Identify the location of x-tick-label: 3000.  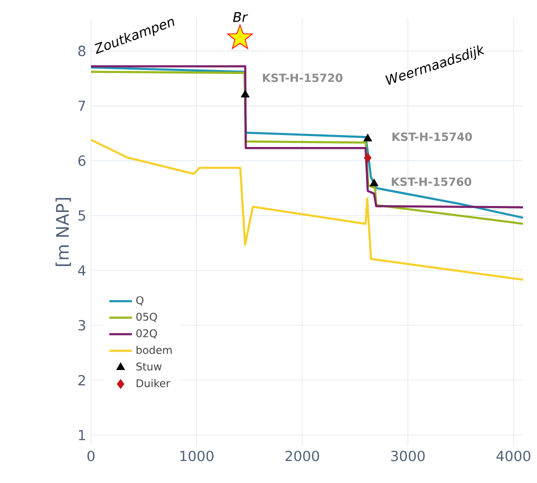
(408, 456).